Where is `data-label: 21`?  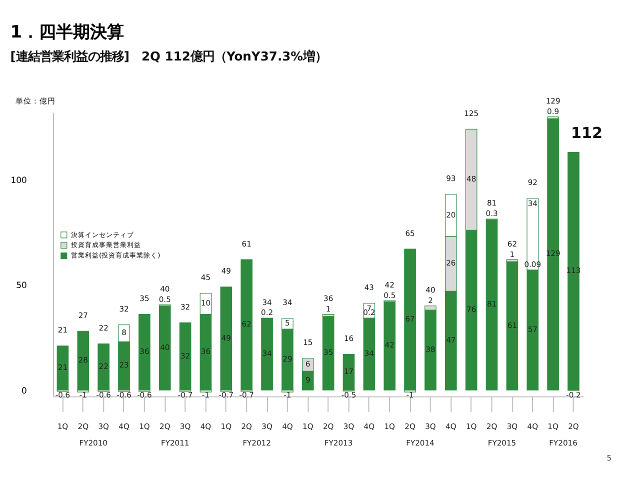 data-label: 21 is located at coordinates (63, 367).